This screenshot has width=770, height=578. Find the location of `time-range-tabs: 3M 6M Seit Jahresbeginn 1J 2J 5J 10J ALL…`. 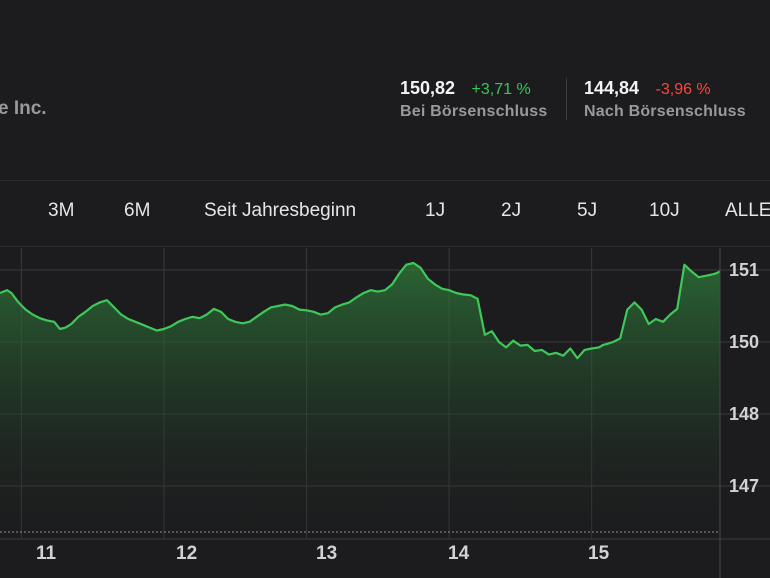

time-range-tabs: 3M 6M Seit Jahresbeginn 1J 2J 5J 10J ALL… is located at coordinates (385, 214).